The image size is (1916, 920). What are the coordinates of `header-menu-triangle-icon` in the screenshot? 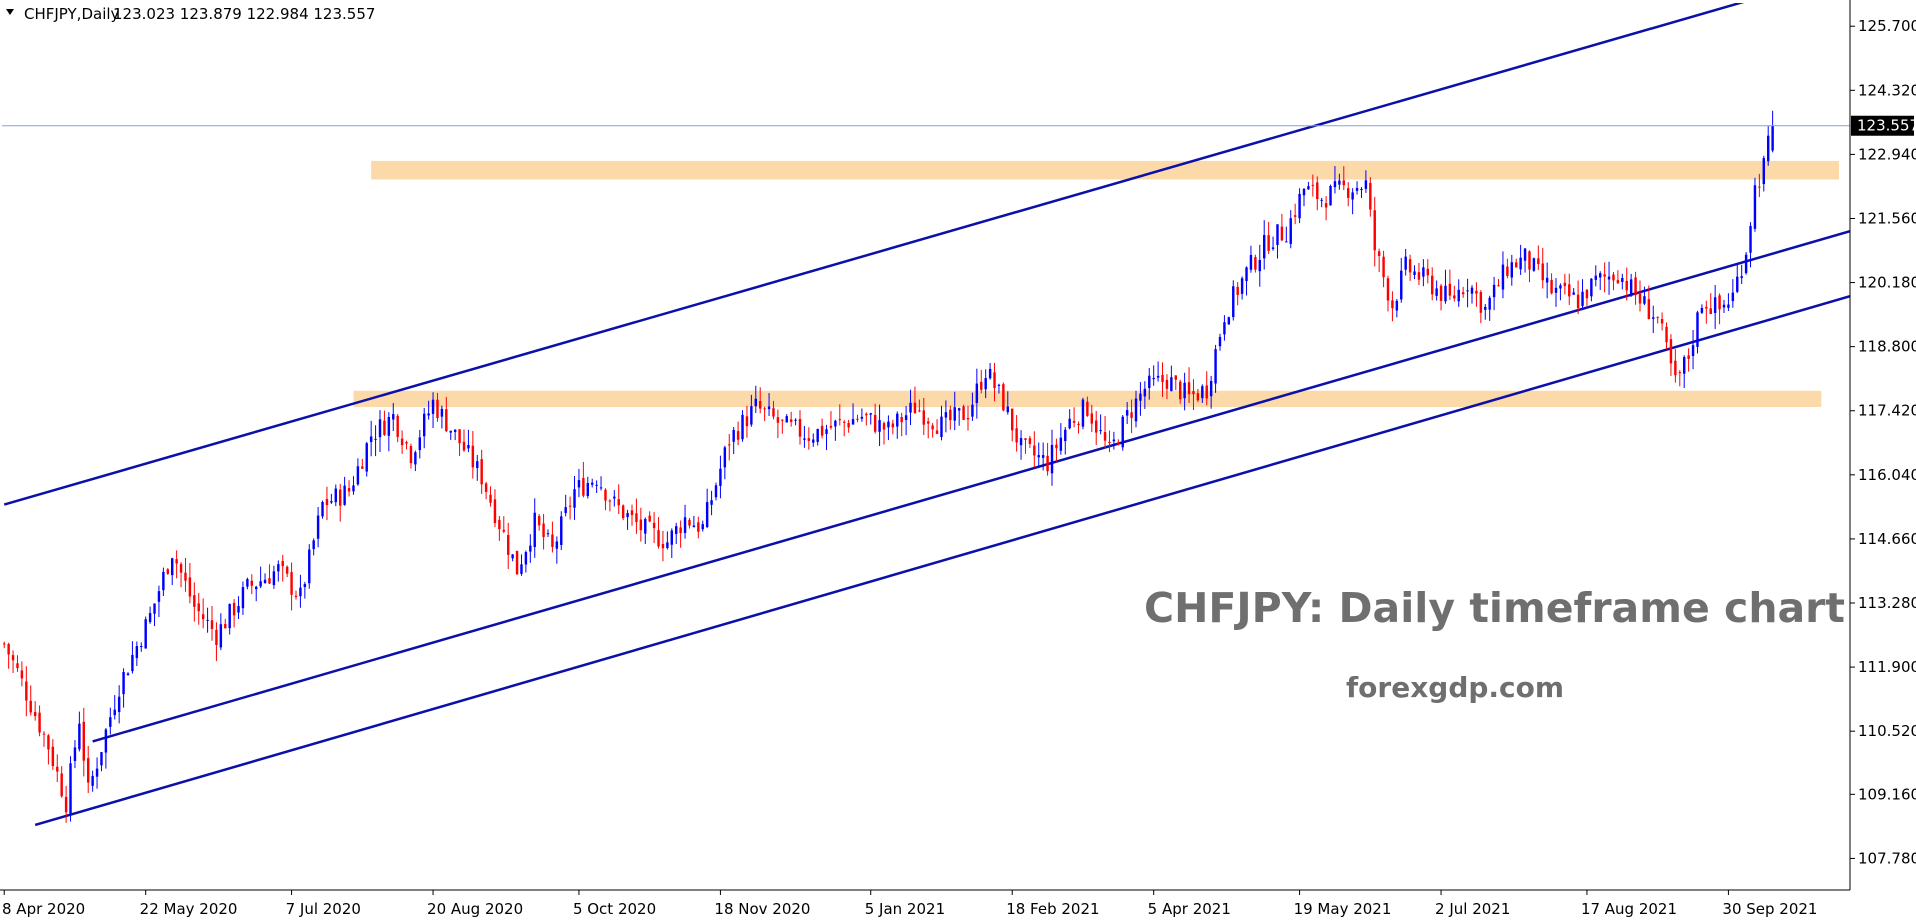 It's located at (10, 12).